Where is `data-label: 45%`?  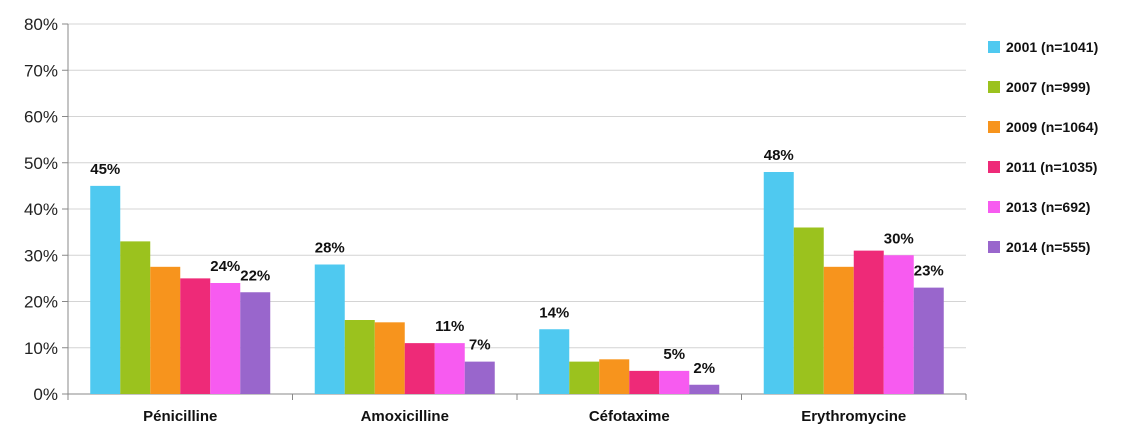
data-label: 45% is located at coordinates (105, 169).